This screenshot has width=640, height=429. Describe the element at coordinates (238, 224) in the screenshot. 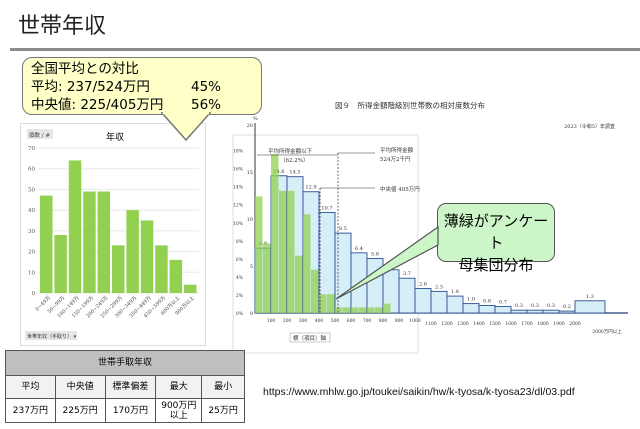

I see `pct-tick-label: 10%` at that location.